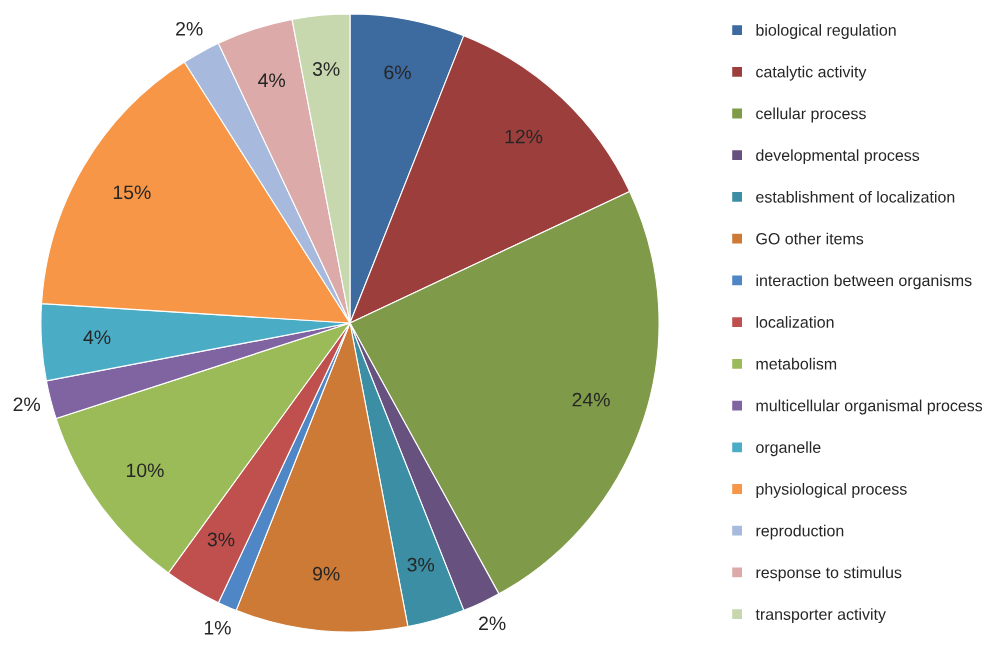 The image size is (1003, 646). Describe the element at coordinates (869, 407) in the screenshot. I see `legend-label: multicellular organismal process` at that location.